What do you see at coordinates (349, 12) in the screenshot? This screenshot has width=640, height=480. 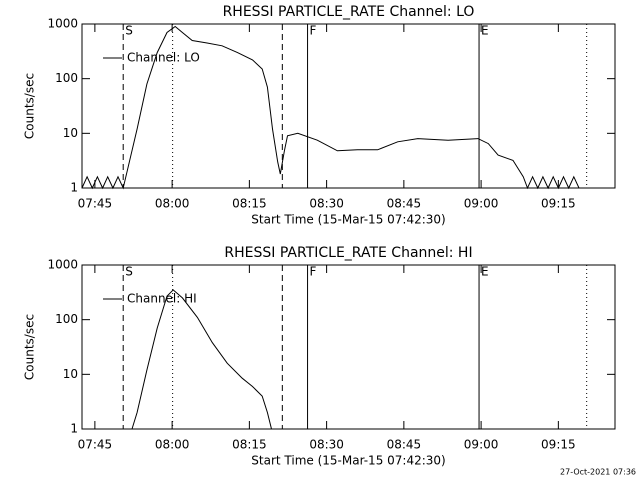 I see `chart-title: RHESSI PARTICLE_RATE Channel: LO` at bounding box center [349, 12].